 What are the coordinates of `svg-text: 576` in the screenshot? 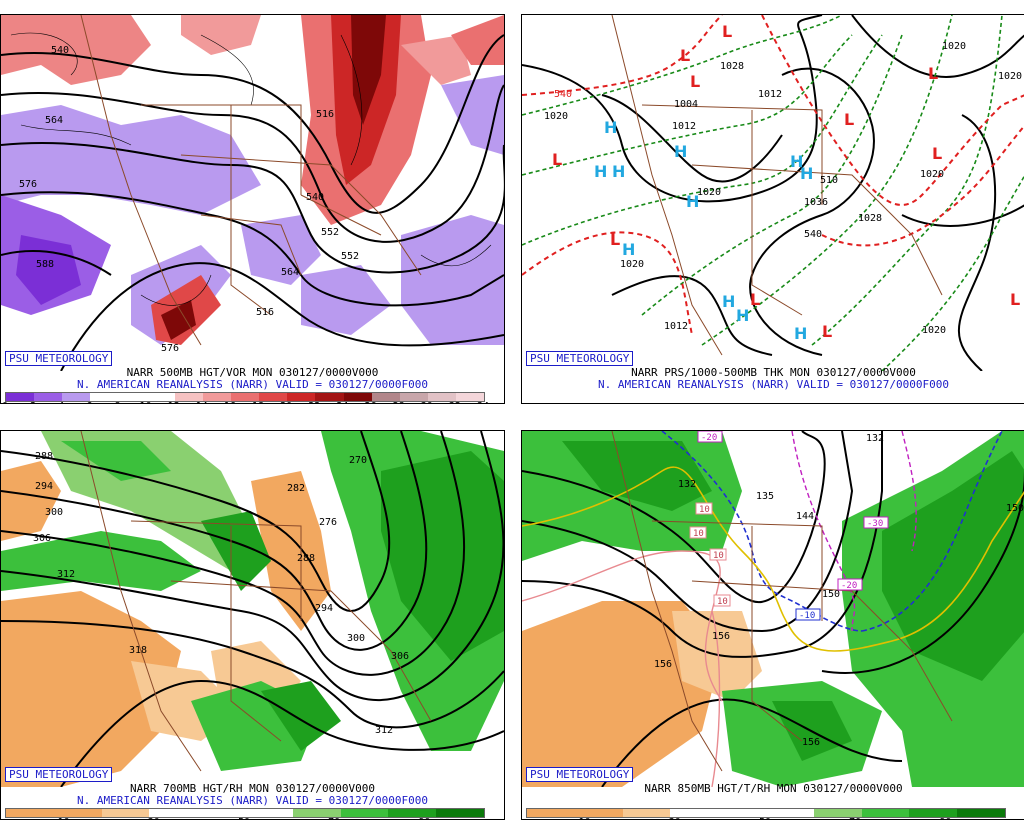 It's located at (28, 184).